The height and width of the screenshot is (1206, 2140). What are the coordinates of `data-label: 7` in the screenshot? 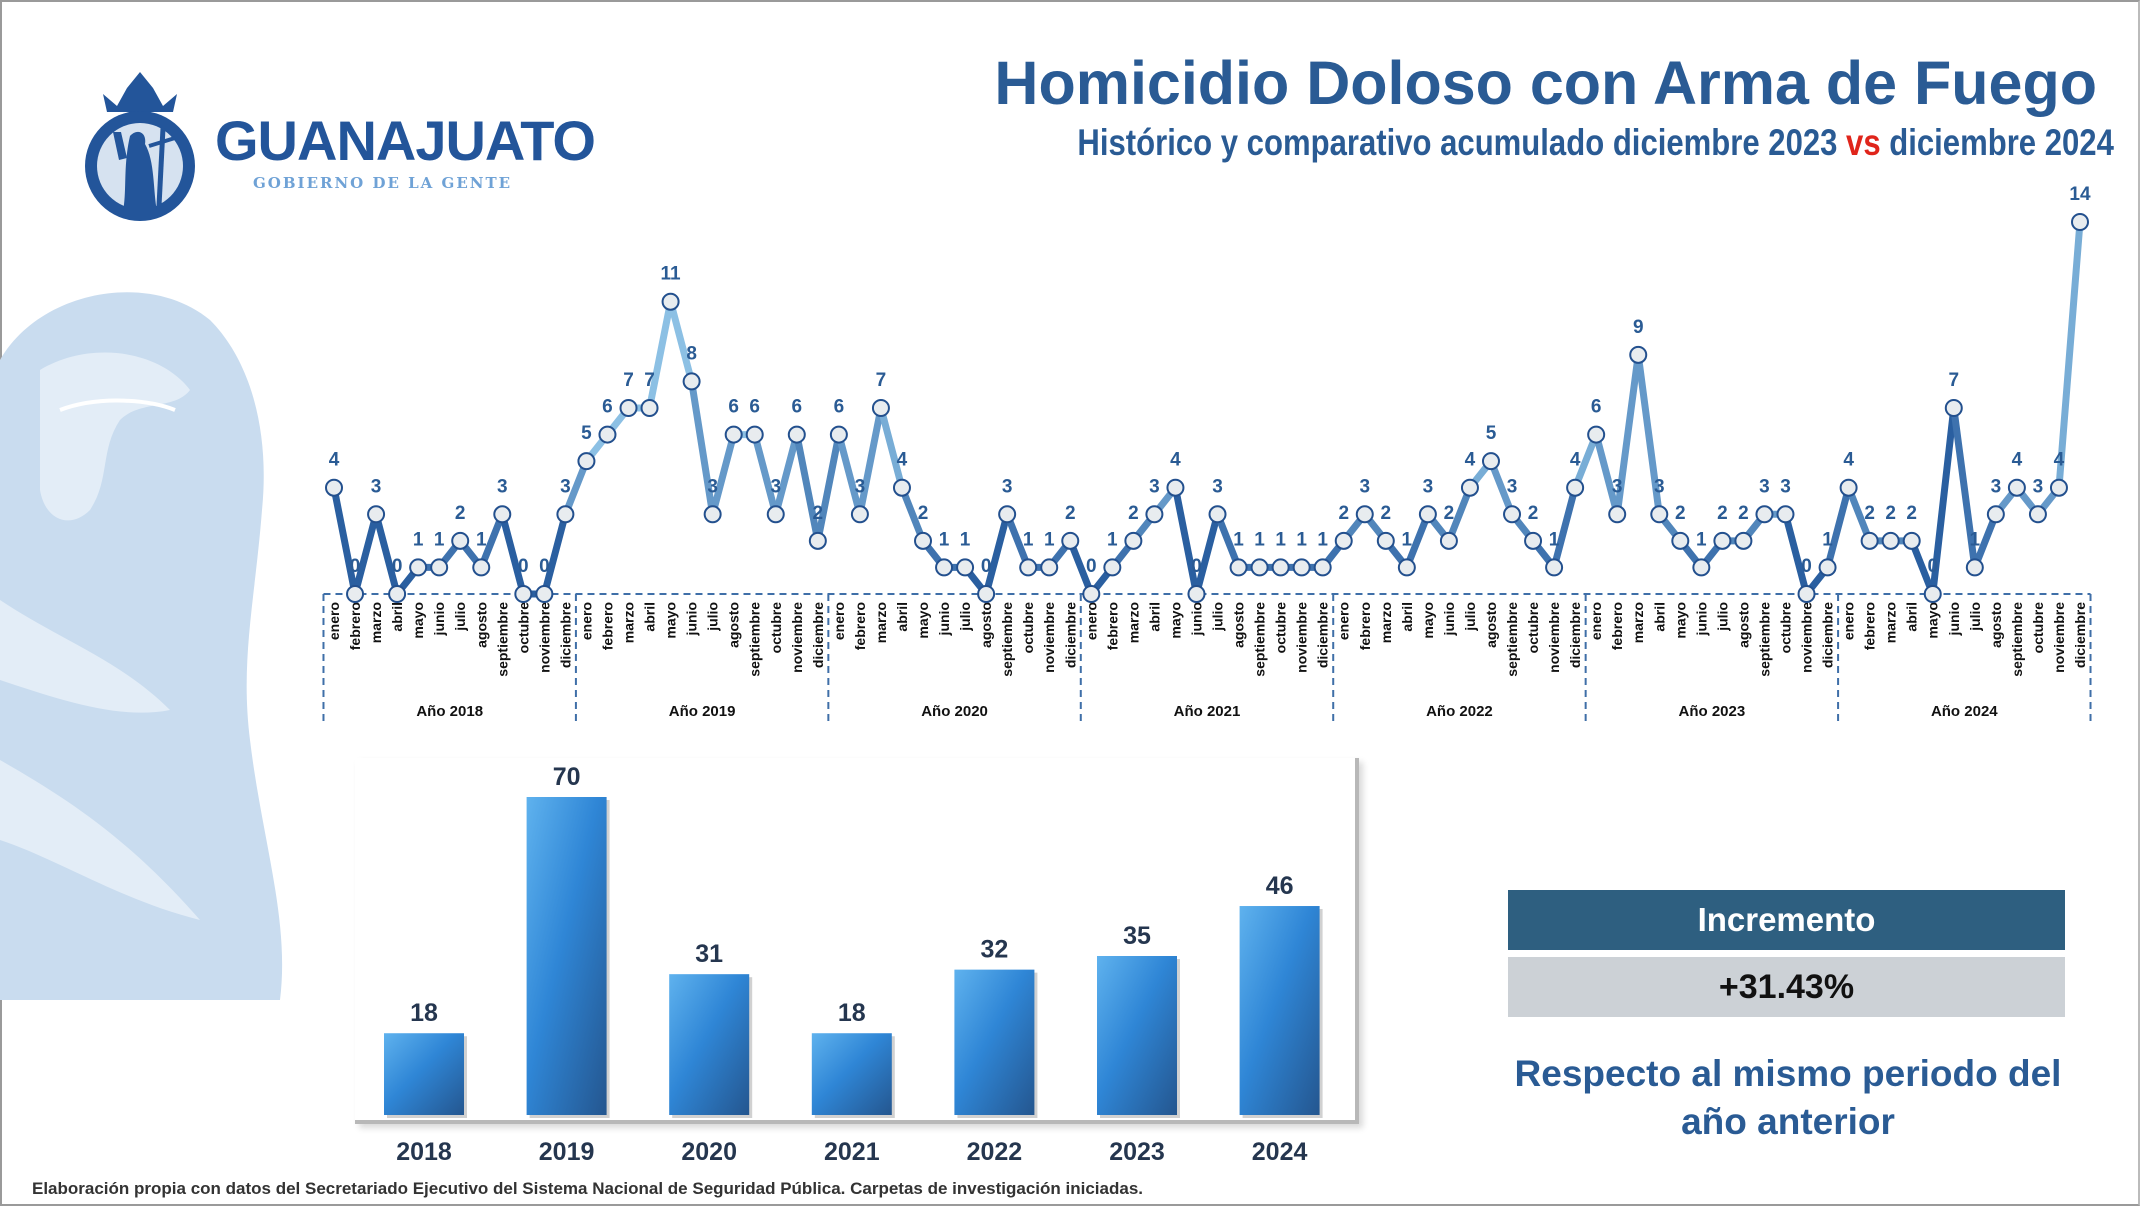 It's located at (881, 380).